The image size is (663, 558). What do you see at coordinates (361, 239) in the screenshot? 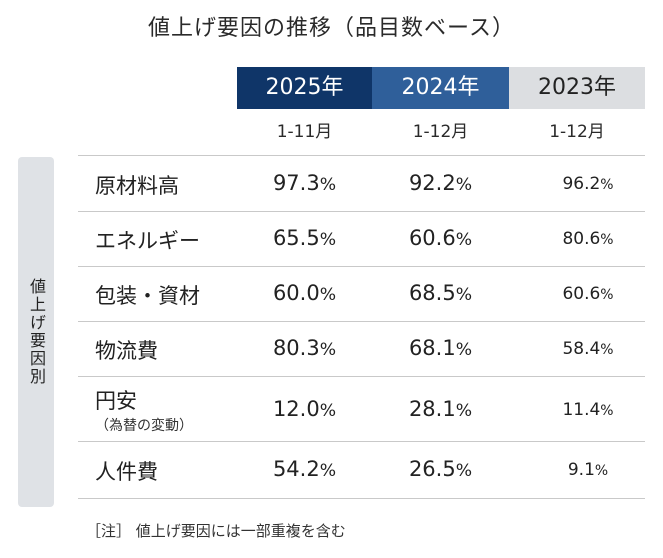
I see `table-row-energy: エネルギー 65.5% 60.6% 80.6%` at bounding box center [361, 239].